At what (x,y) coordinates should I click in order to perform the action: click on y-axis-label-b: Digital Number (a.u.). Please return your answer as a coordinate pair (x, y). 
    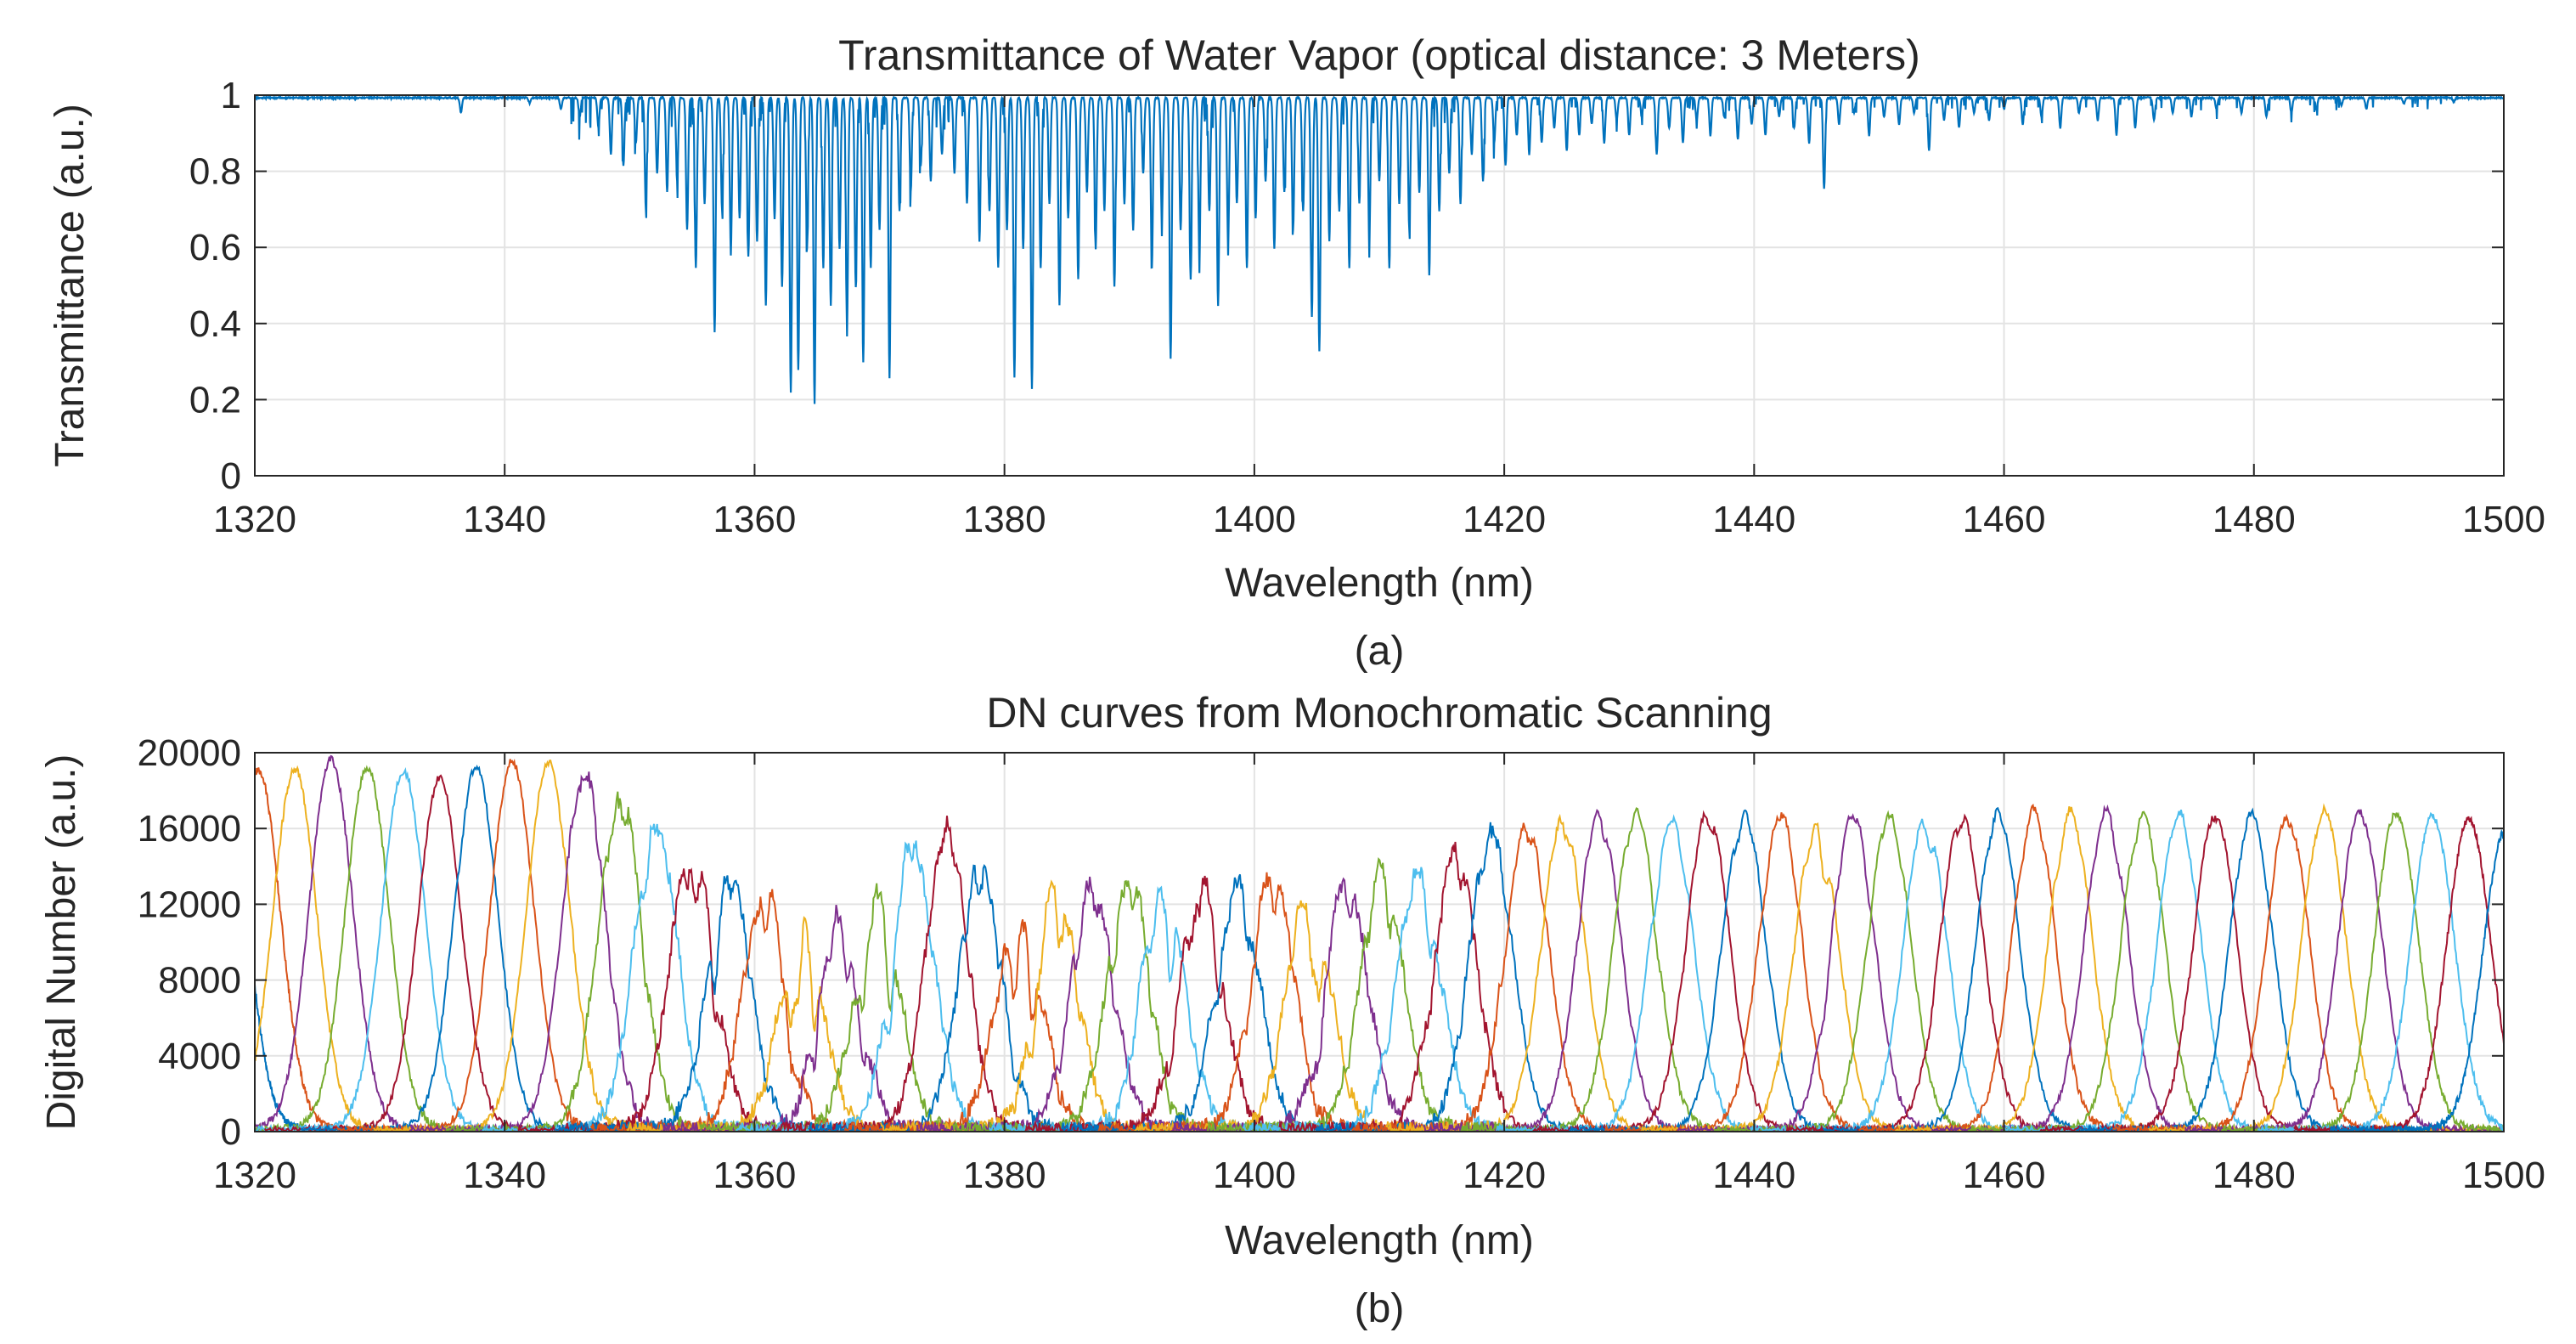
    Looking at the image, I should click on (61, 942).